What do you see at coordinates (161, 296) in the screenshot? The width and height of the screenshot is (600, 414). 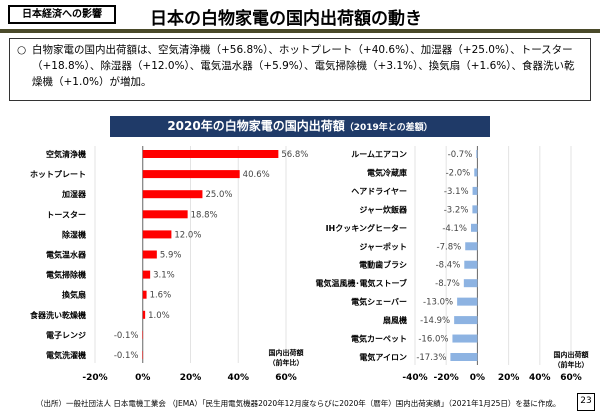 I see `data-label: 1.6%` at bounding box center [161, 296].